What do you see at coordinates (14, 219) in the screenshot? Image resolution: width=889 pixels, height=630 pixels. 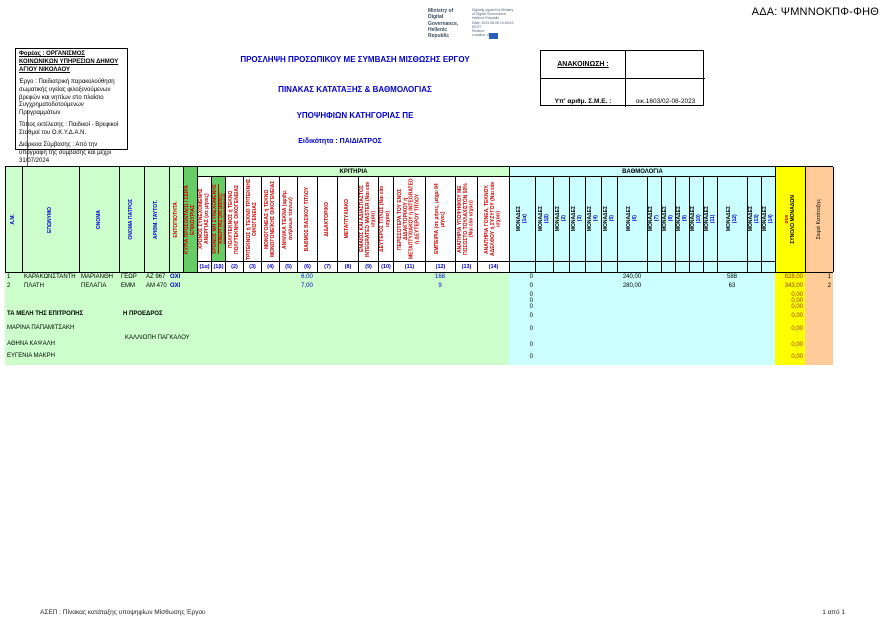 I see `column-header-1: Α.Μ.` at bounding box center [14, 219].